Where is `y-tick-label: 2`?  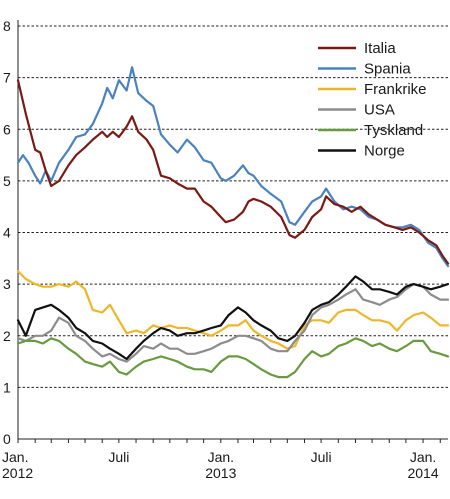 y-tick-label: 2 is located at coordinates (7, 336).